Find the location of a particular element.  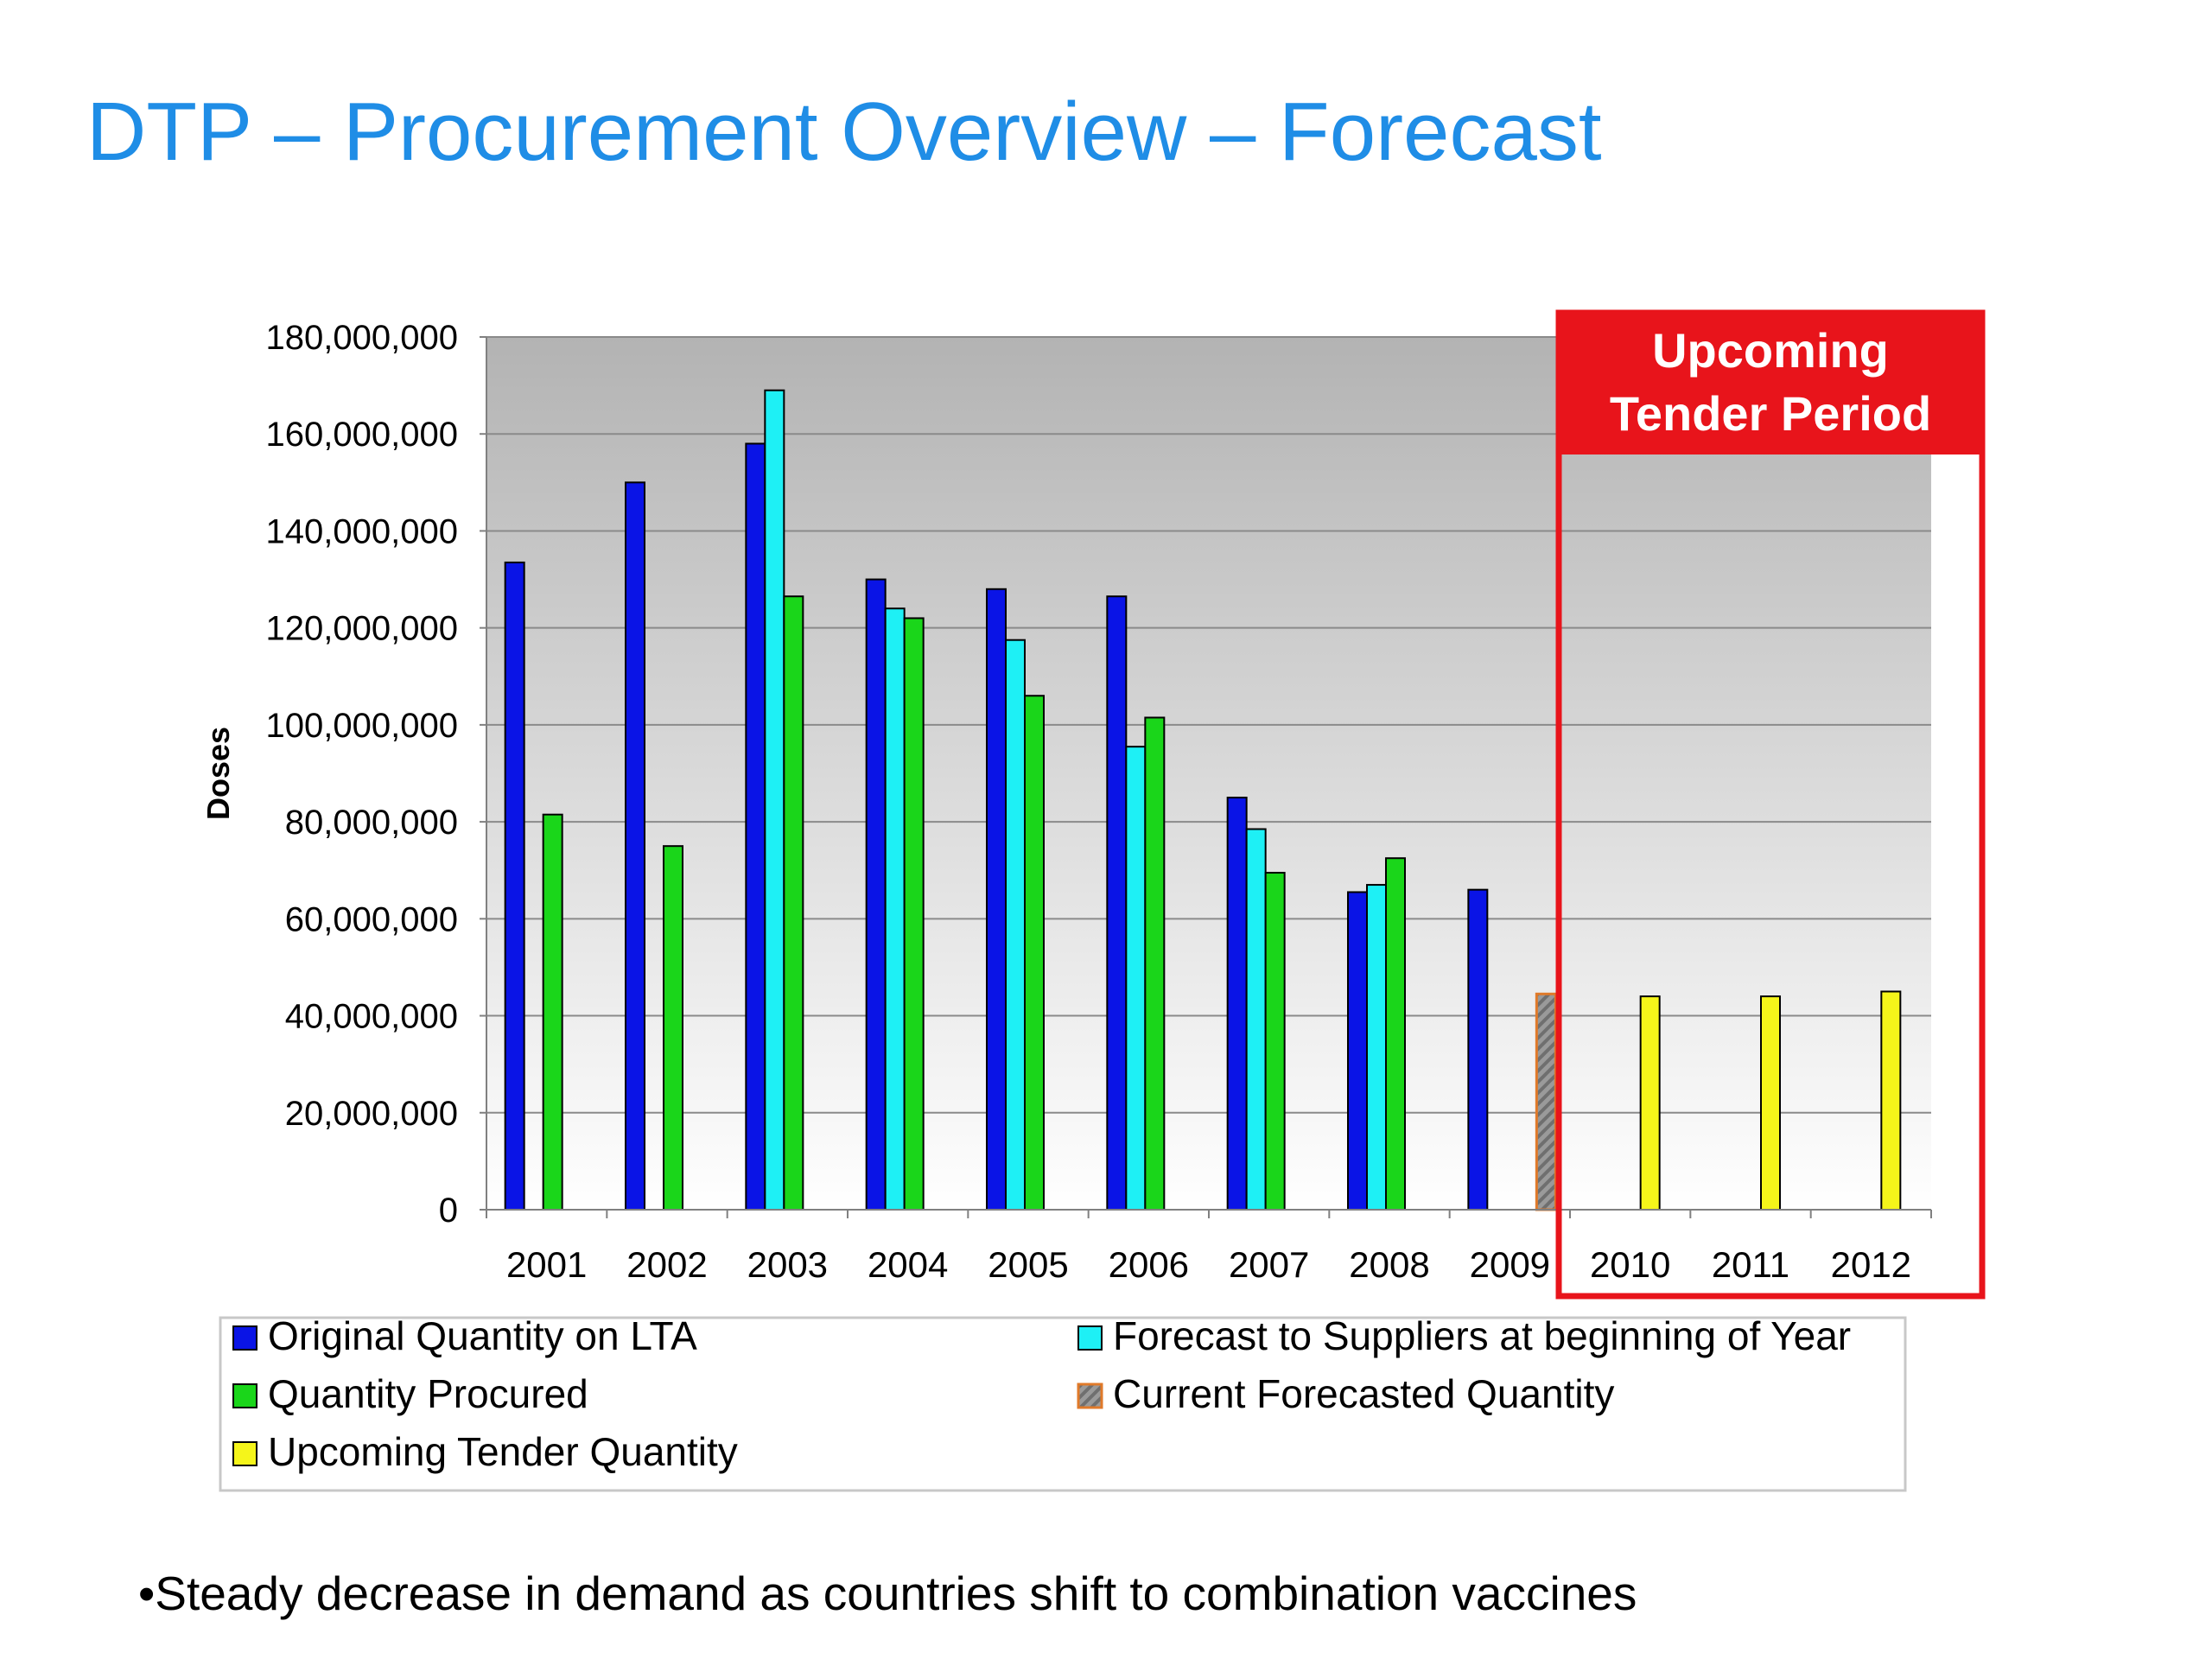

tender-period-label-line1: Upcoming is located at coordinates (1770, 350).